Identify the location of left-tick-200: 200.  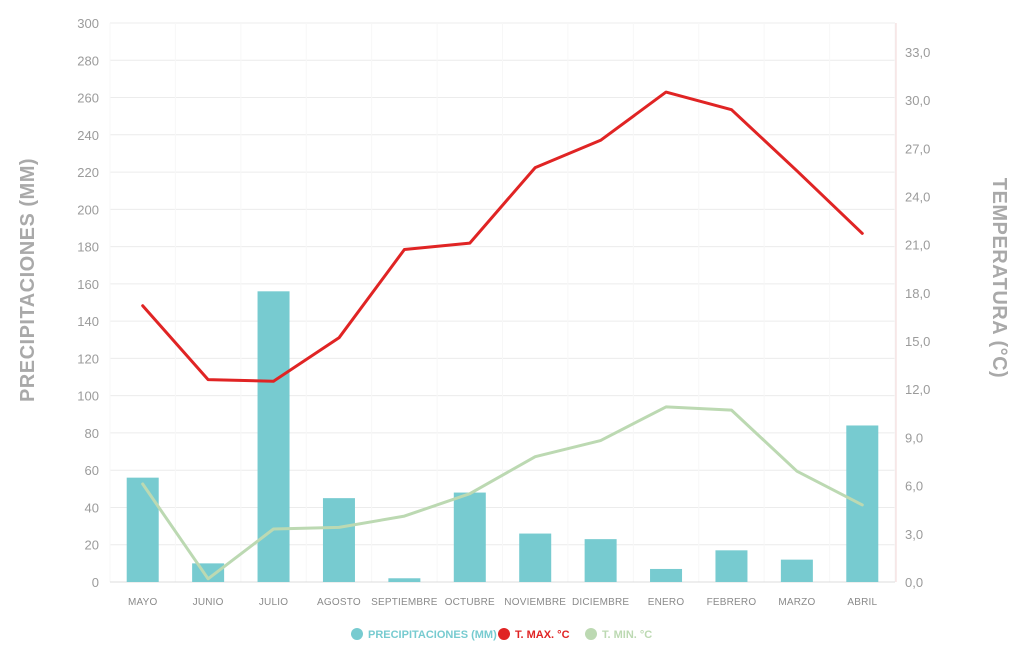
(88, 209).